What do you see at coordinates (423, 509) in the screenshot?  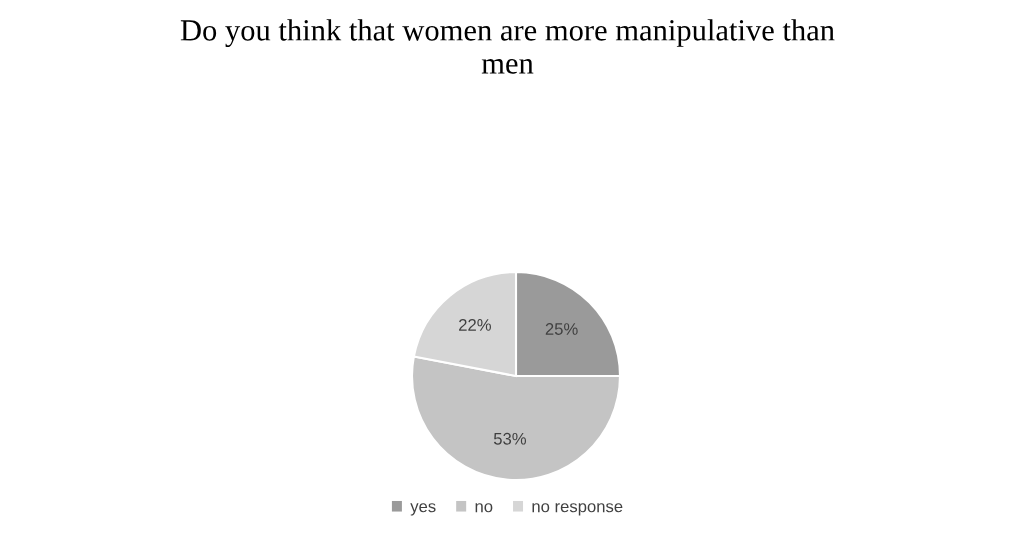 I see `legend-label: yes` at bounding box center [423, 509].